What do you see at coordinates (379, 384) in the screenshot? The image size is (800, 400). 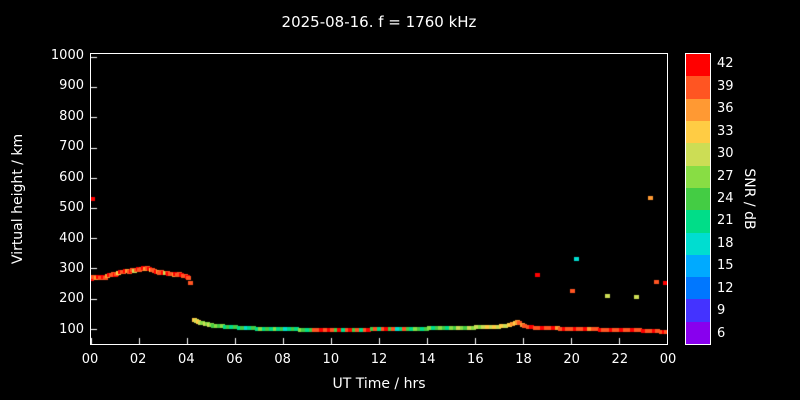 I see `x-axis-label: UT Time / hrs` at bounding box center [379, 384].